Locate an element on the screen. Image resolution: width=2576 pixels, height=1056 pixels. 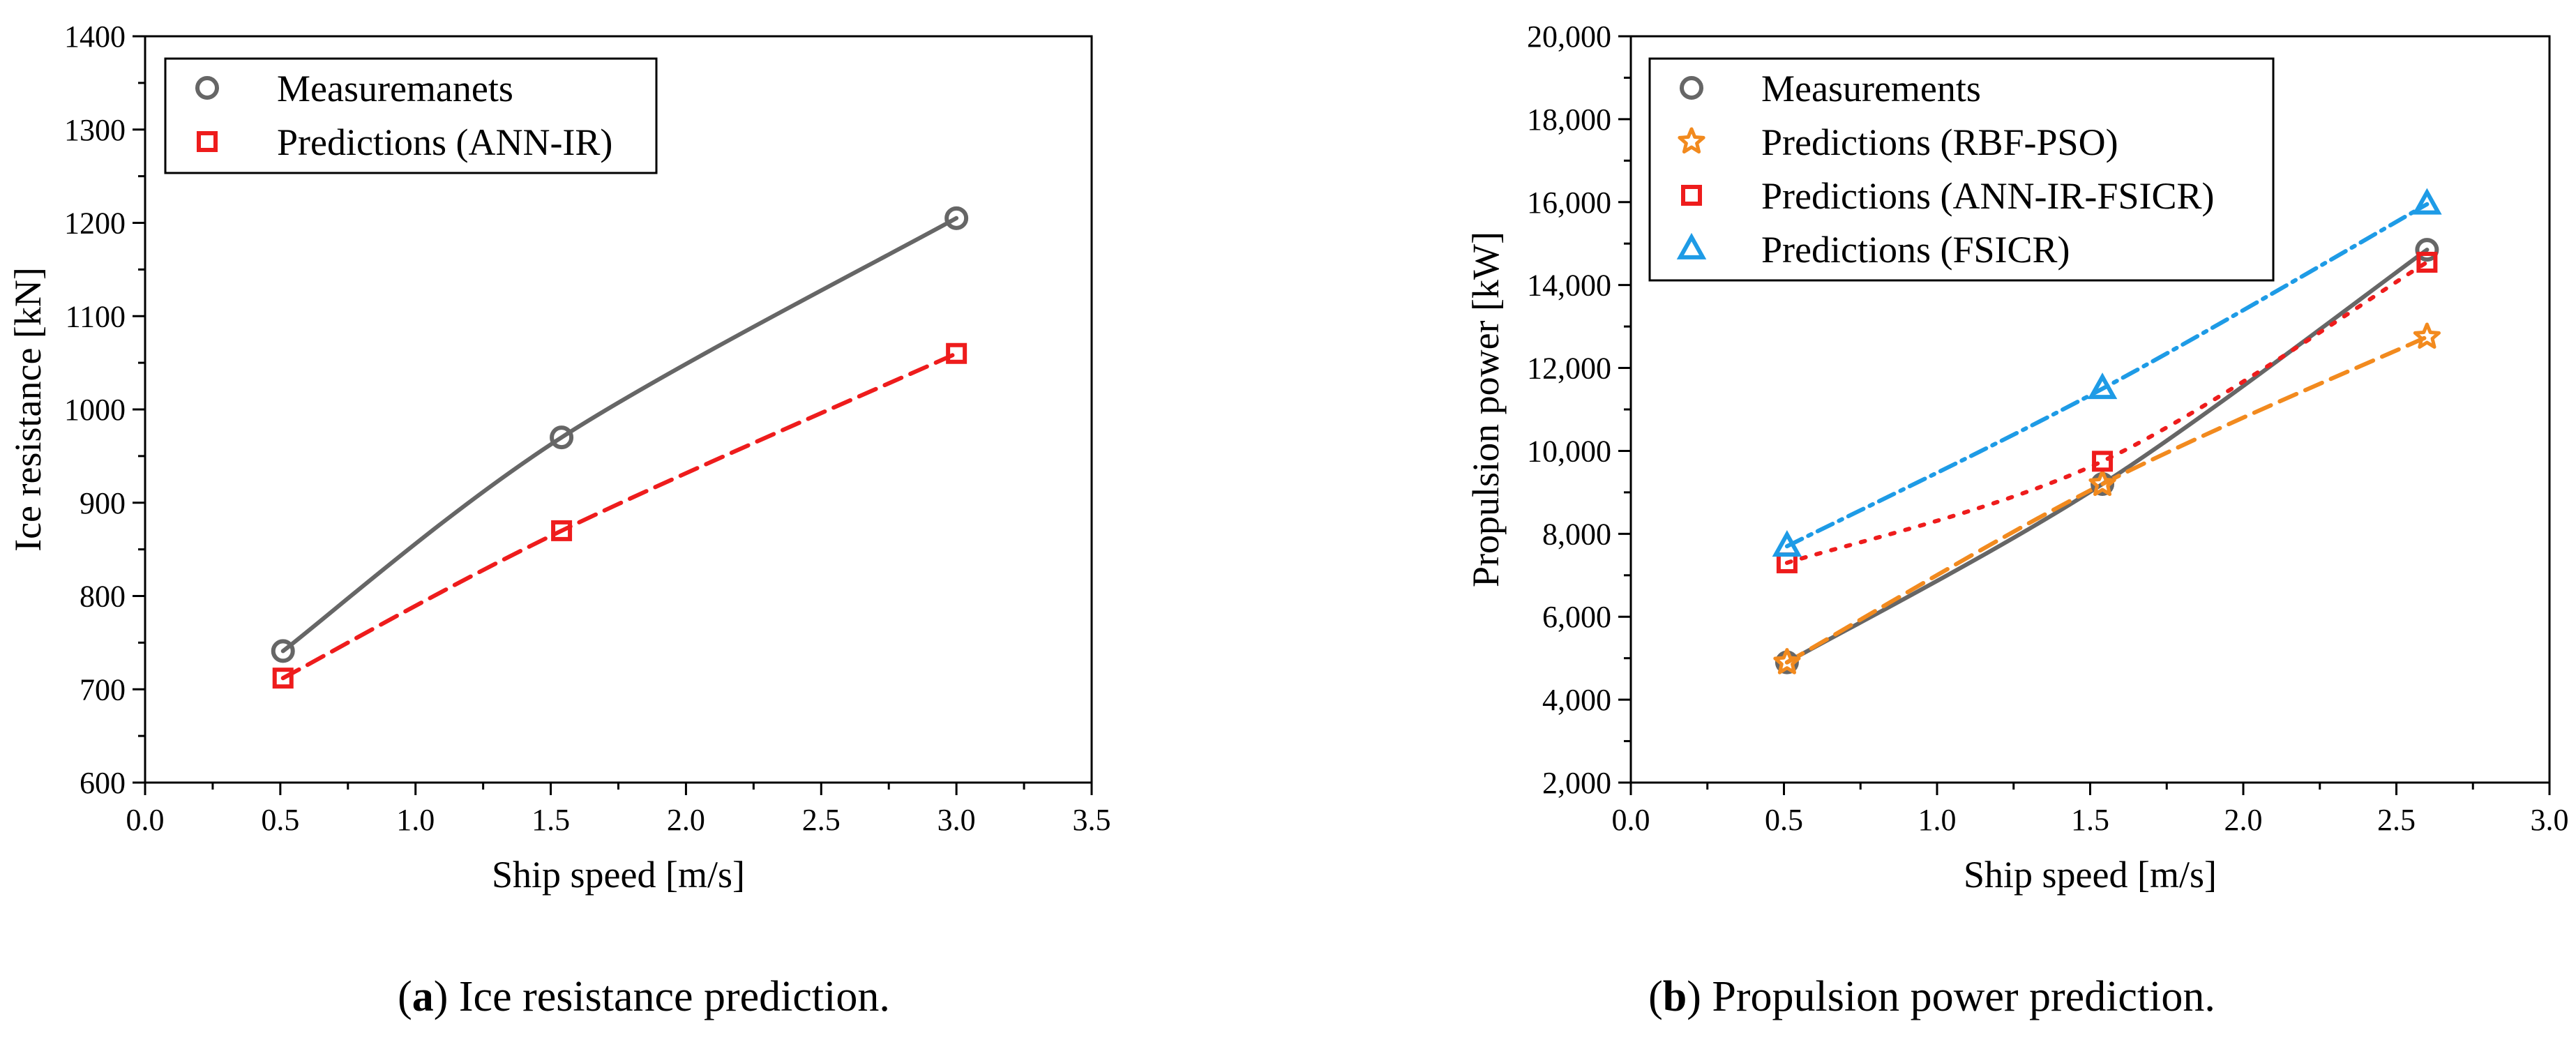
caption-a: (a) Ice resistance prediction. is located at coordinates (644, 996).